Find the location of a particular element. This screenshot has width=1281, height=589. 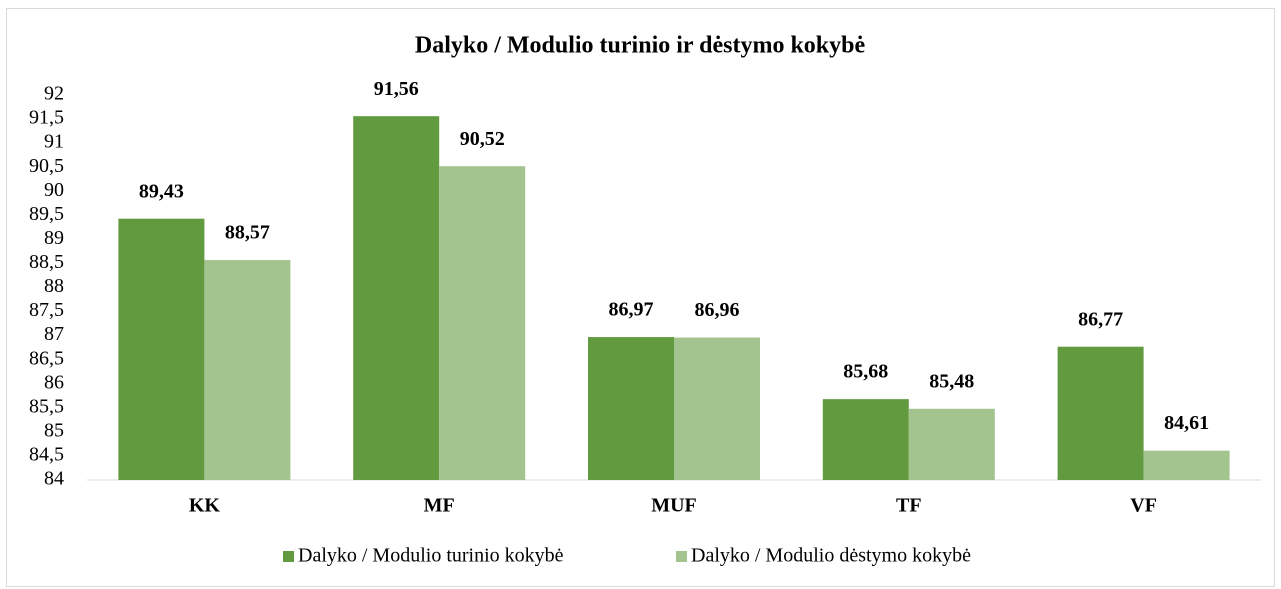

data-label: 84,61 is located at coordinates (1186, 423).